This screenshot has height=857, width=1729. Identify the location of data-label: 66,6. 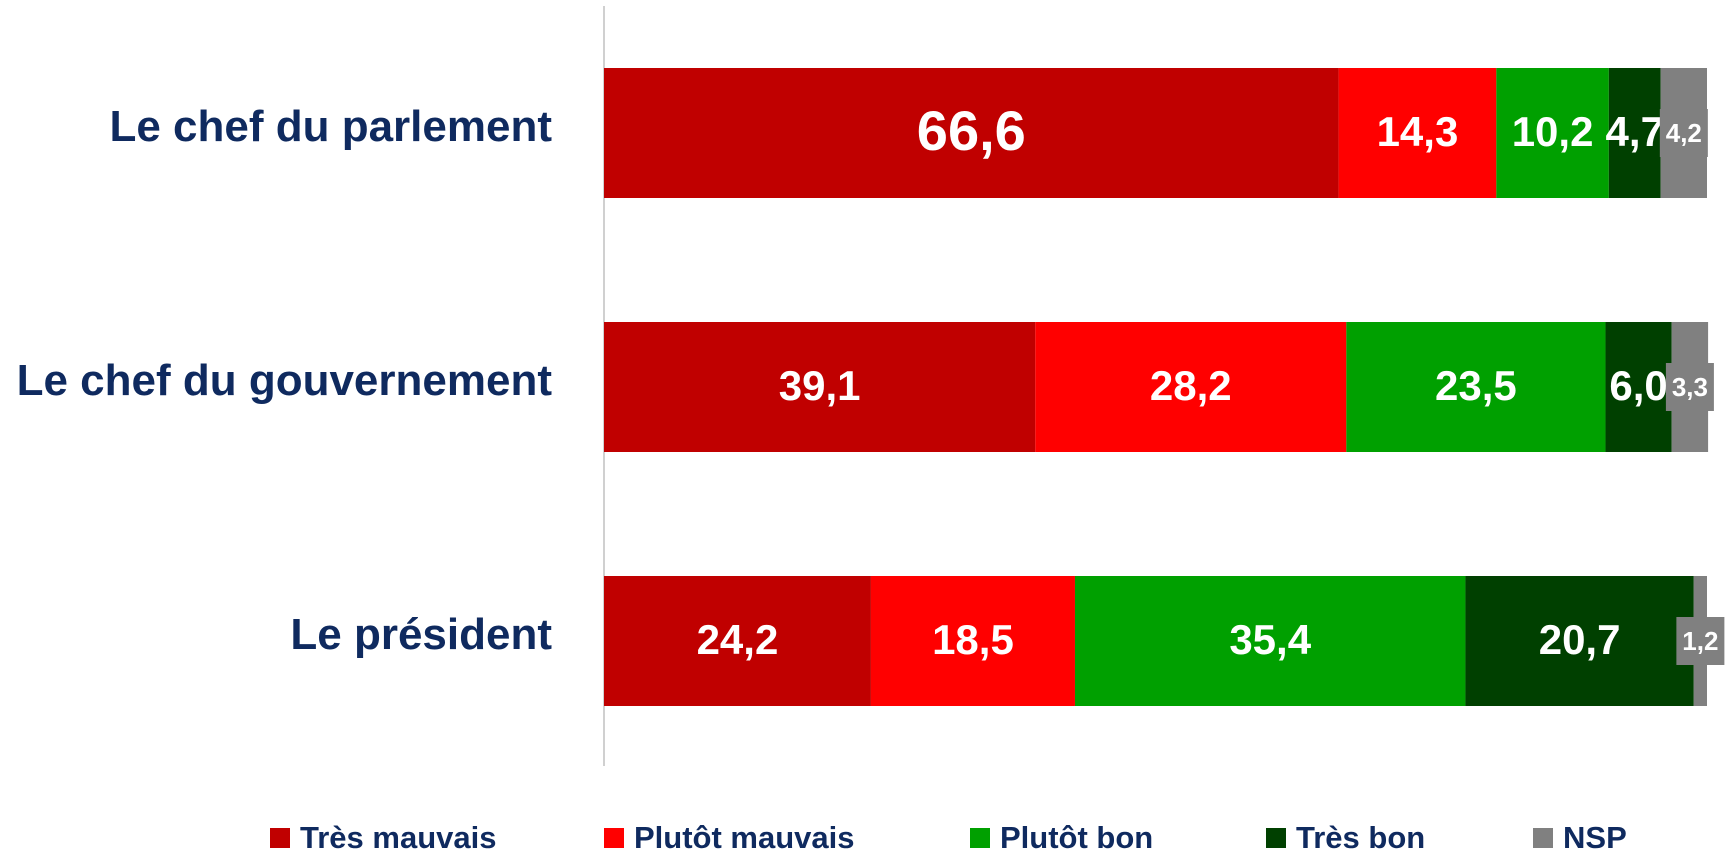
(971, 130).